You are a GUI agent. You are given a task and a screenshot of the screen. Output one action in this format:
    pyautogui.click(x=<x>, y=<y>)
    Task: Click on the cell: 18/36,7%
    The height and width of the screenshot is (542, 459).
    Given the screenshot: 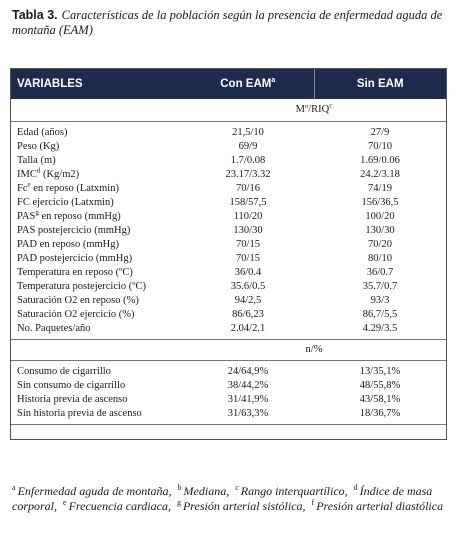 What is the action you would take?
    pyautogui.click(x=380, y=416)
    